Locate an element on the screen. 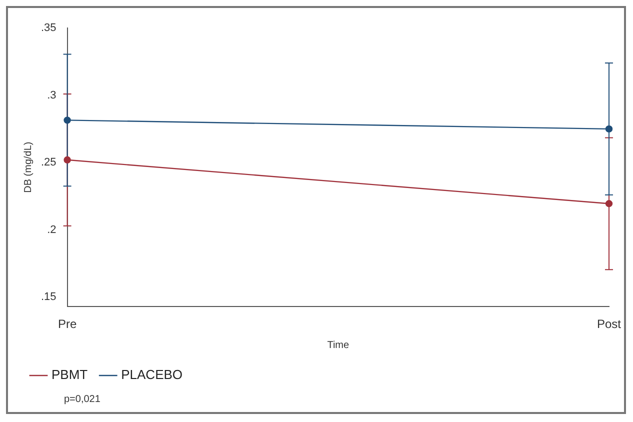  y-tick-label: .25 is located at coordinates (48, 162).